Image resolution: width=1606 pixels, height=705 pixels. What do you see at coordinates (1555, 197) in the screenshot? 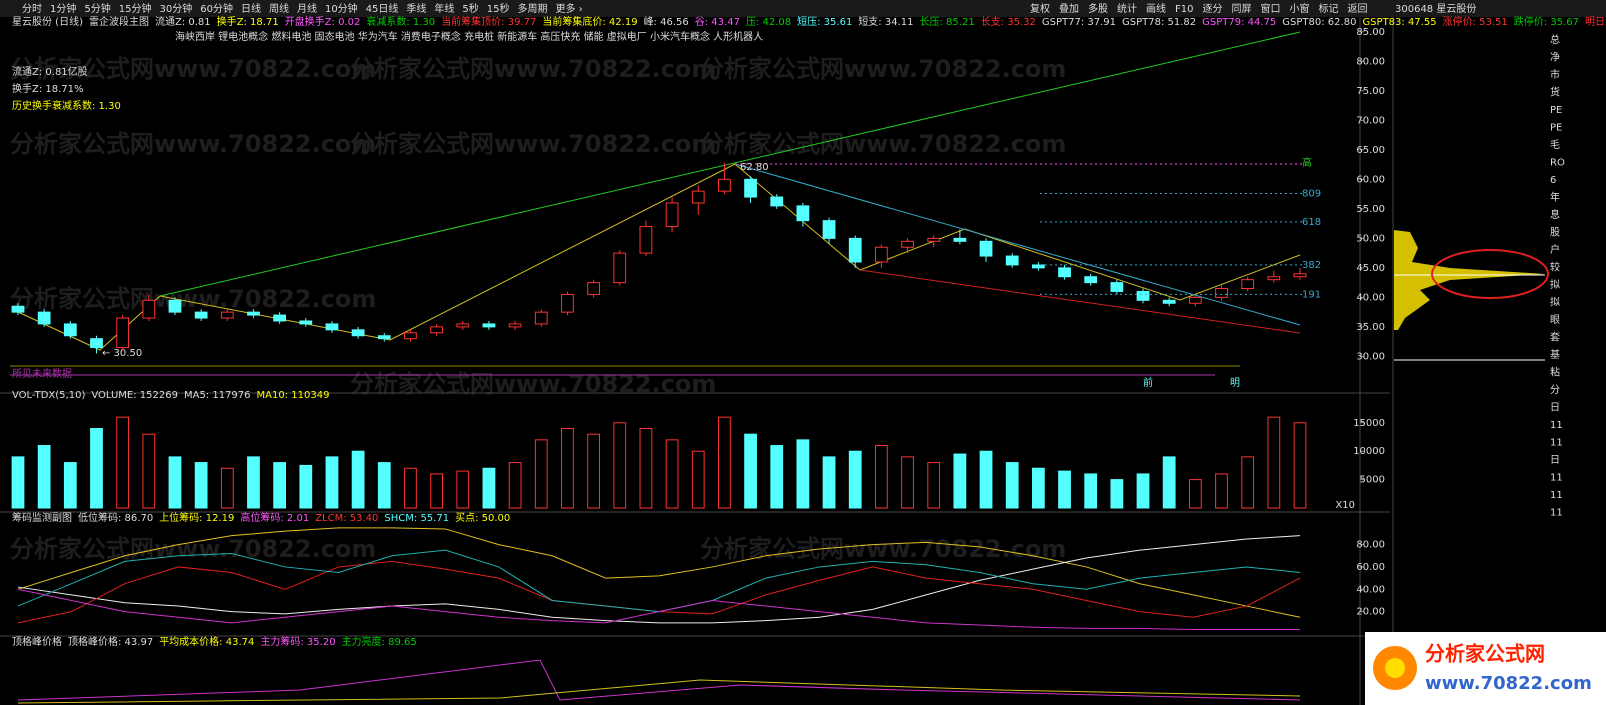
I see `side-label: 年` at bounding box center [1555, 197].